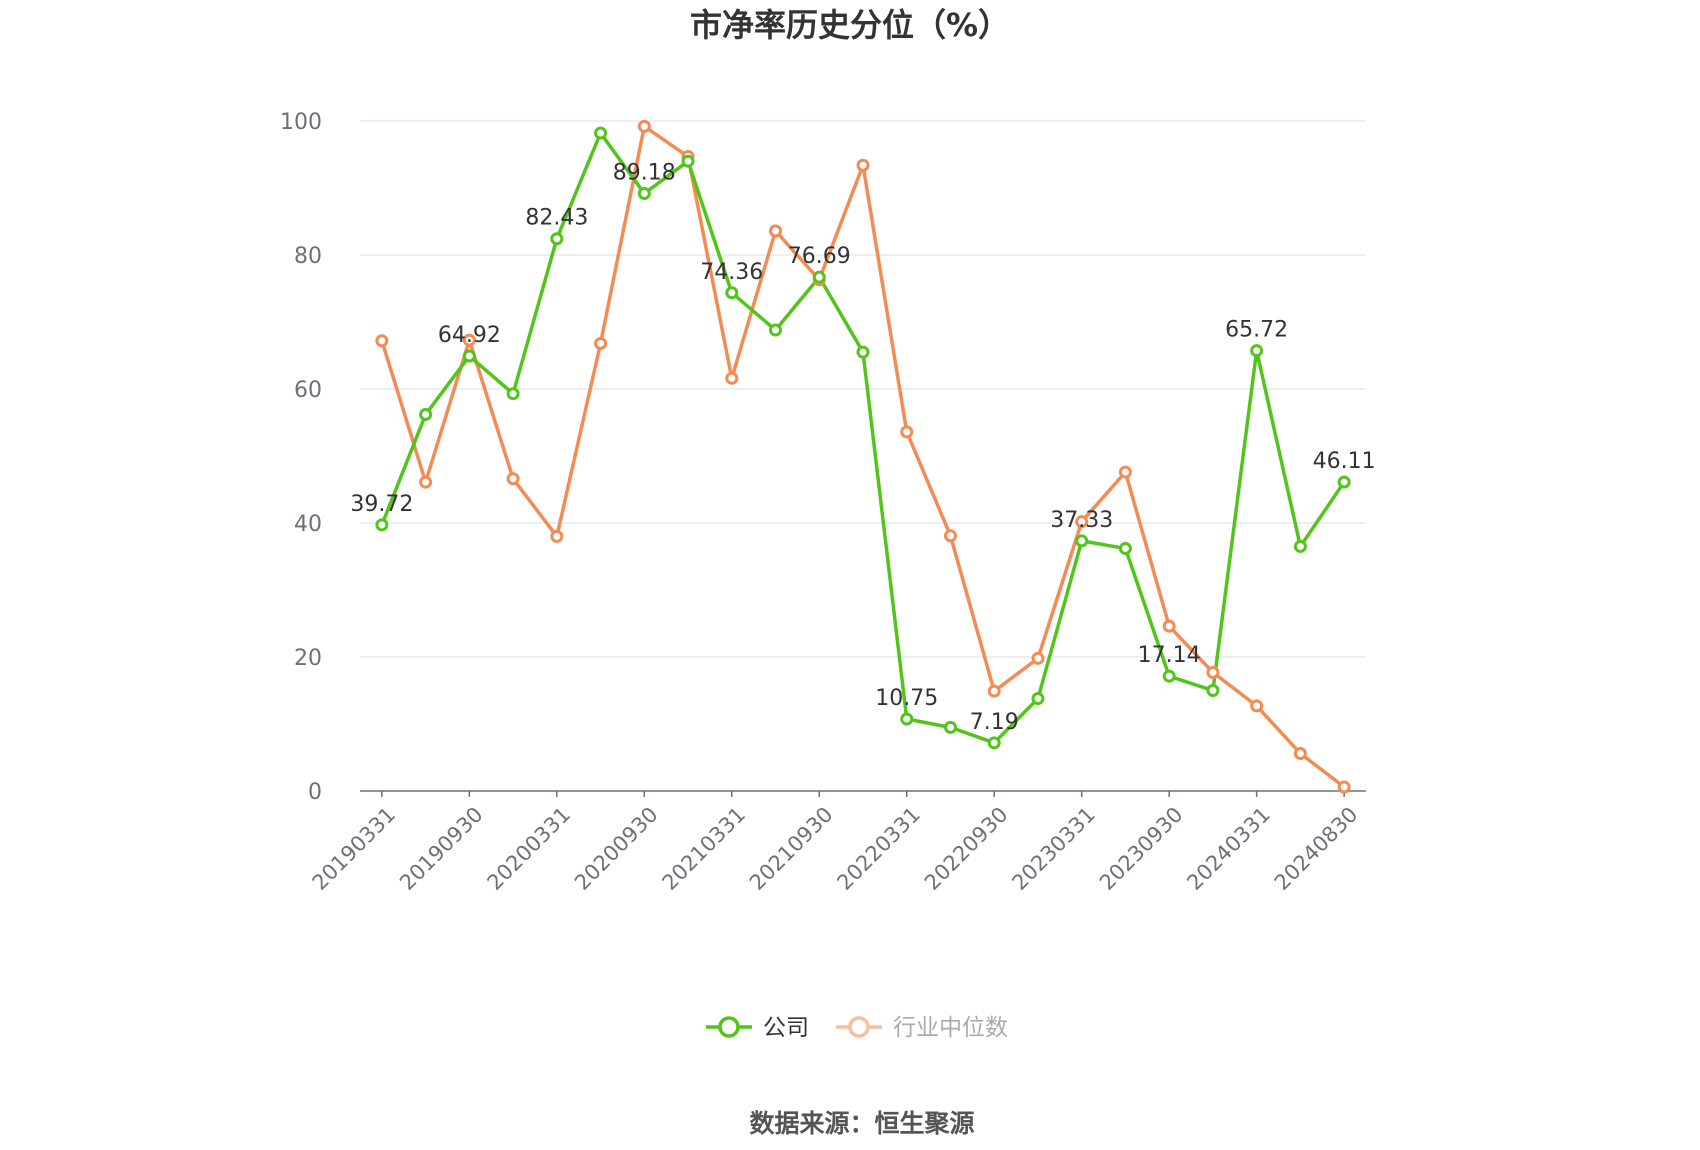  I want to click on y-tick-label: 100, so click(301, 122).